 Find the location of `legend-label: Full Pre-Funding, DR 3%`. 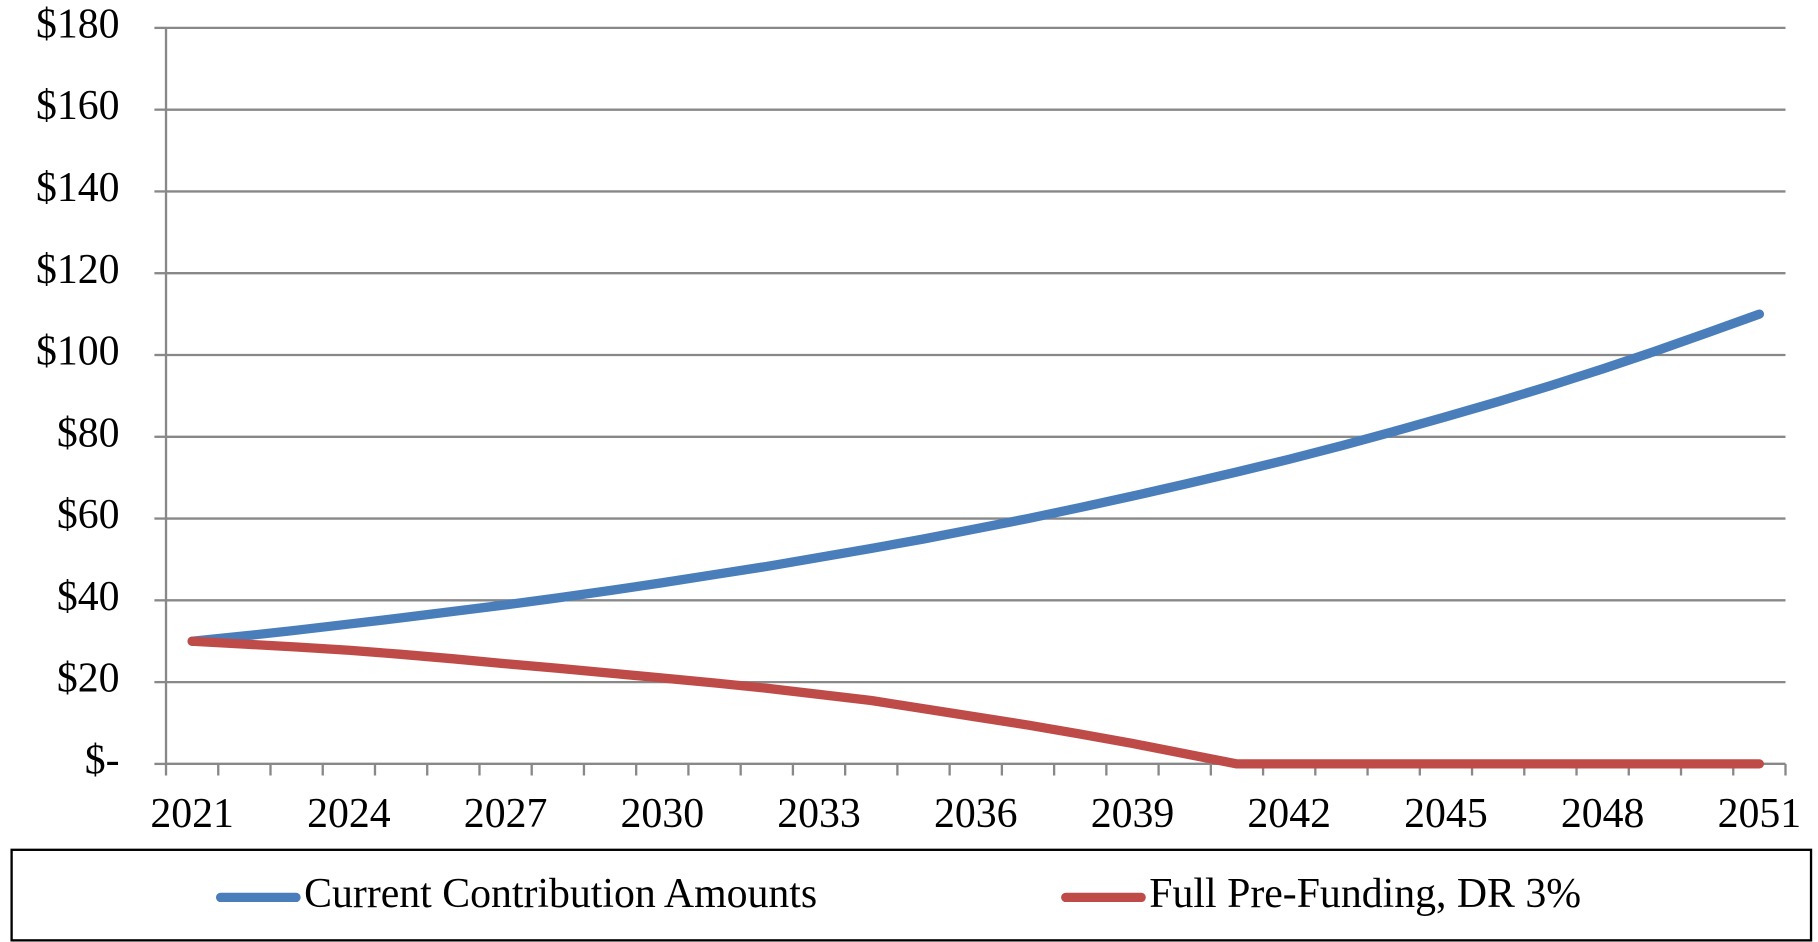

legend-label: Full Pre-Funding, DR 3% is located at coordinates (1365, 894).